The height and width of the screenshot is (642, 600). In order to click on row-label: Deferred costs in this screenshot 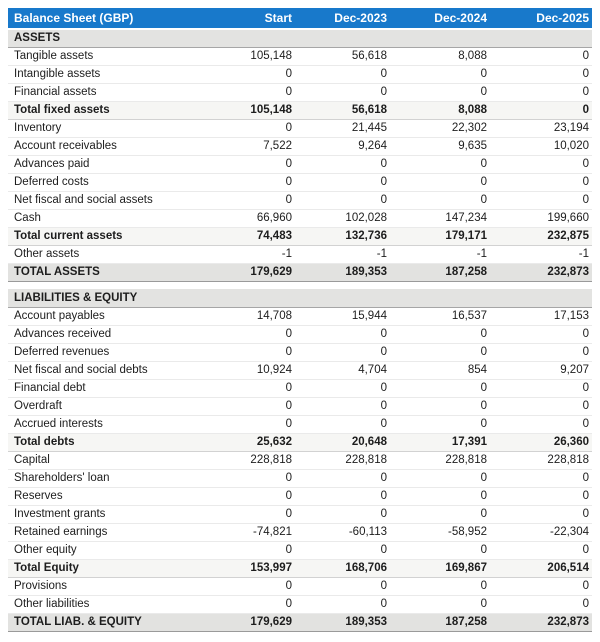, I will do `click(121, 182)`.